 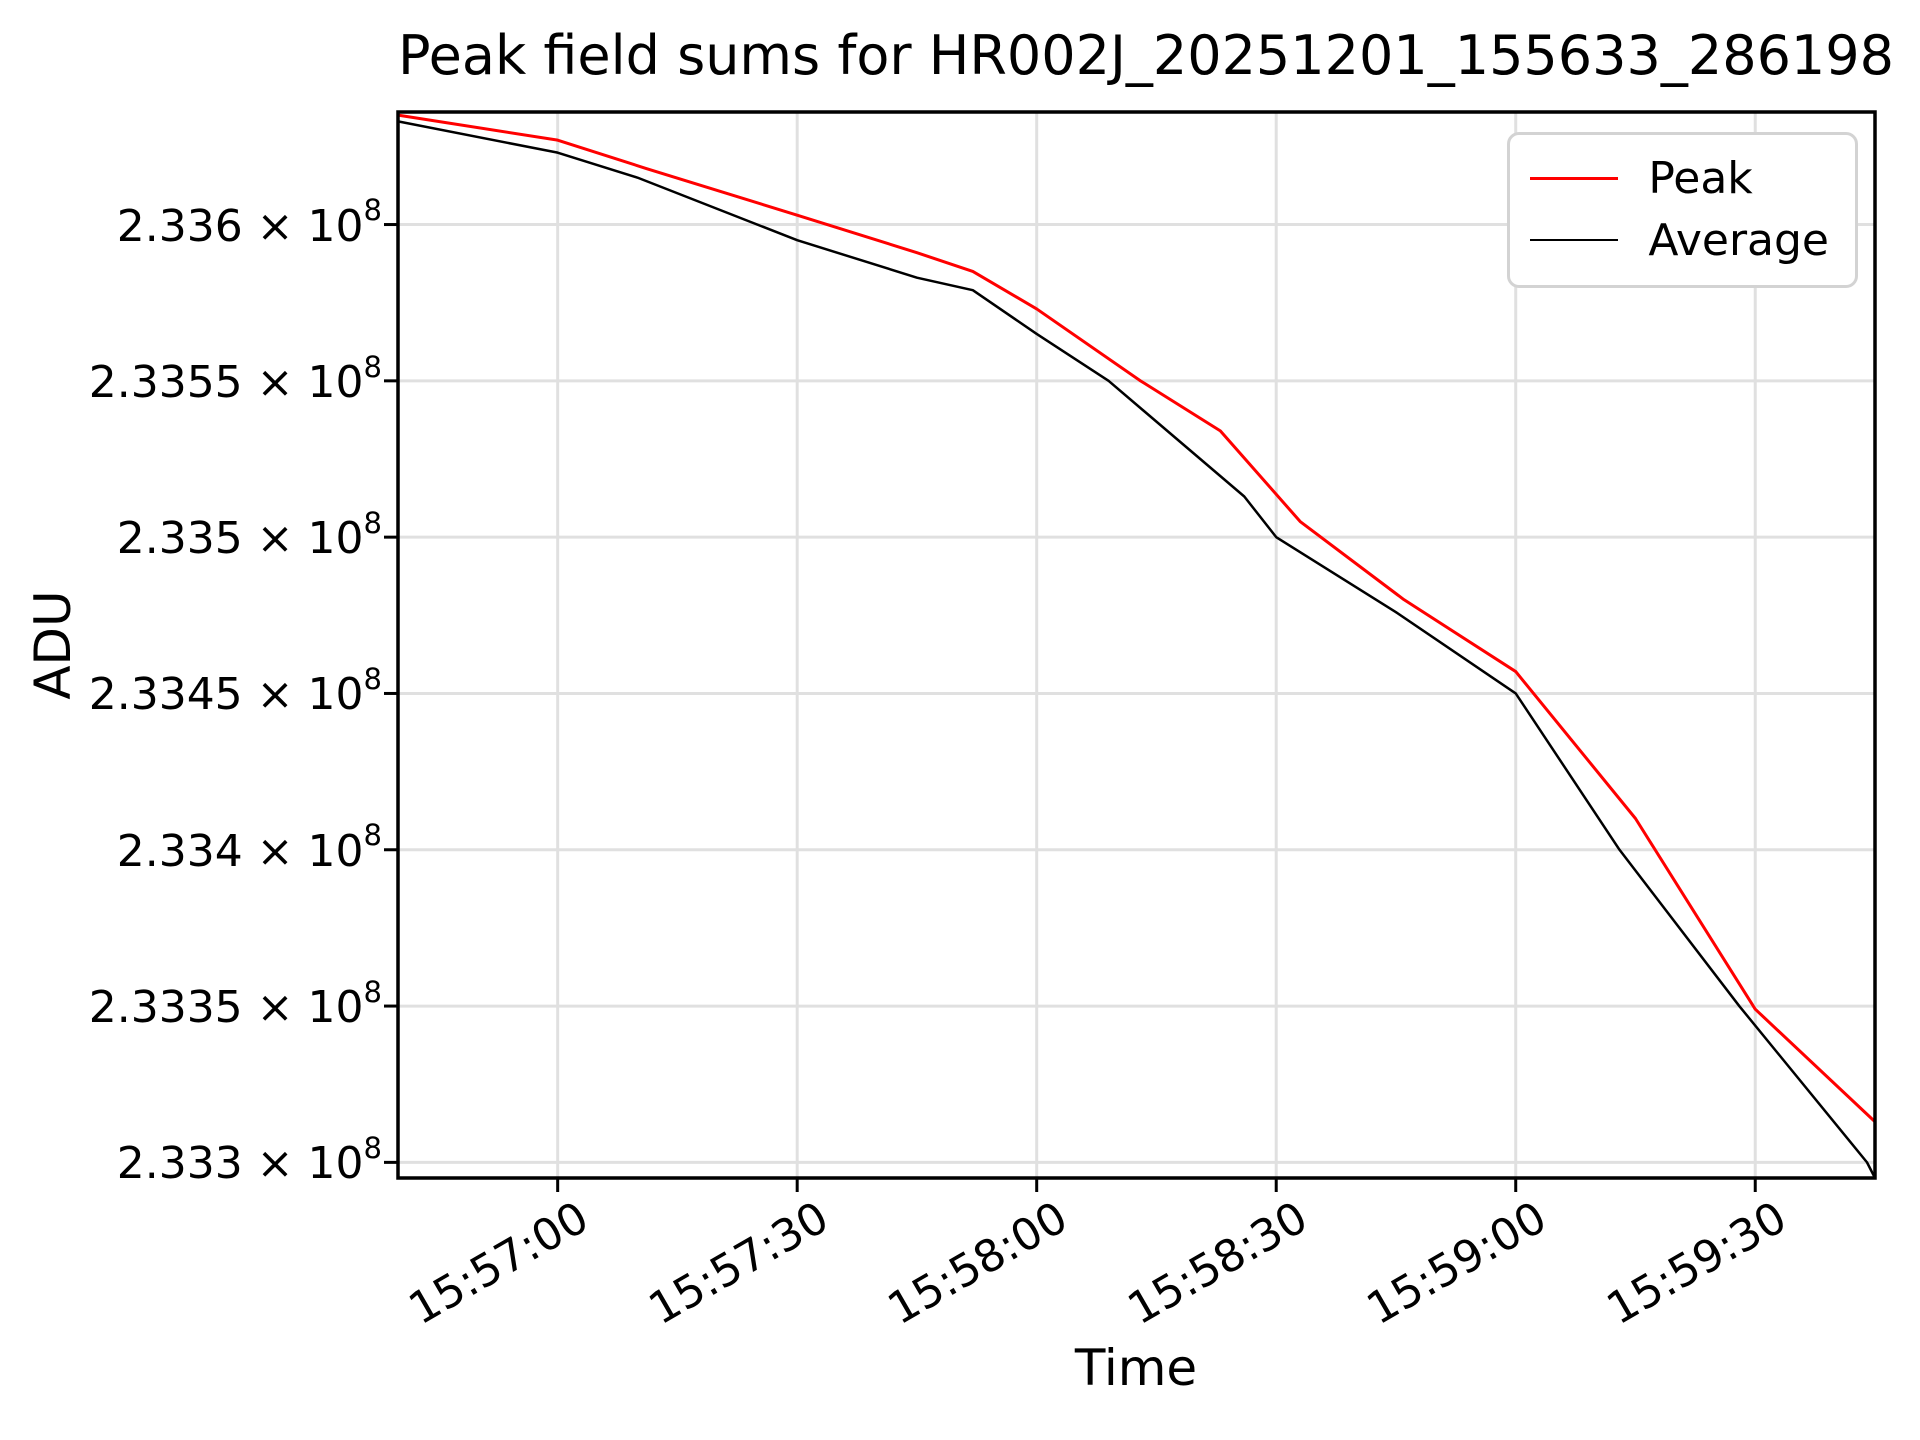 I want to click on legend-label: Peak, so click(x=1700, y=178).